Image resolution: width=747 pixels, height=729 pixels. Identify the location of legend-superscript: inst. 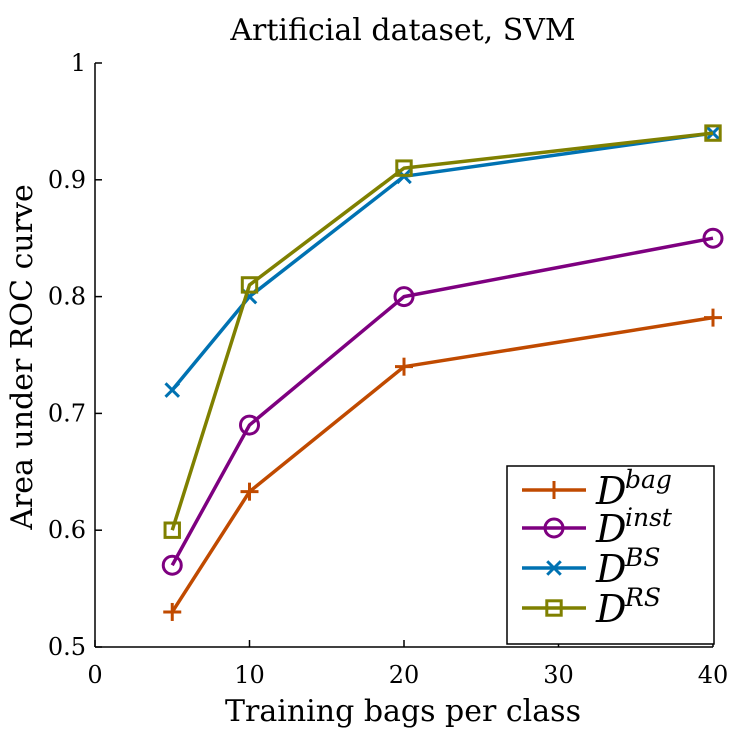
(649, 517).